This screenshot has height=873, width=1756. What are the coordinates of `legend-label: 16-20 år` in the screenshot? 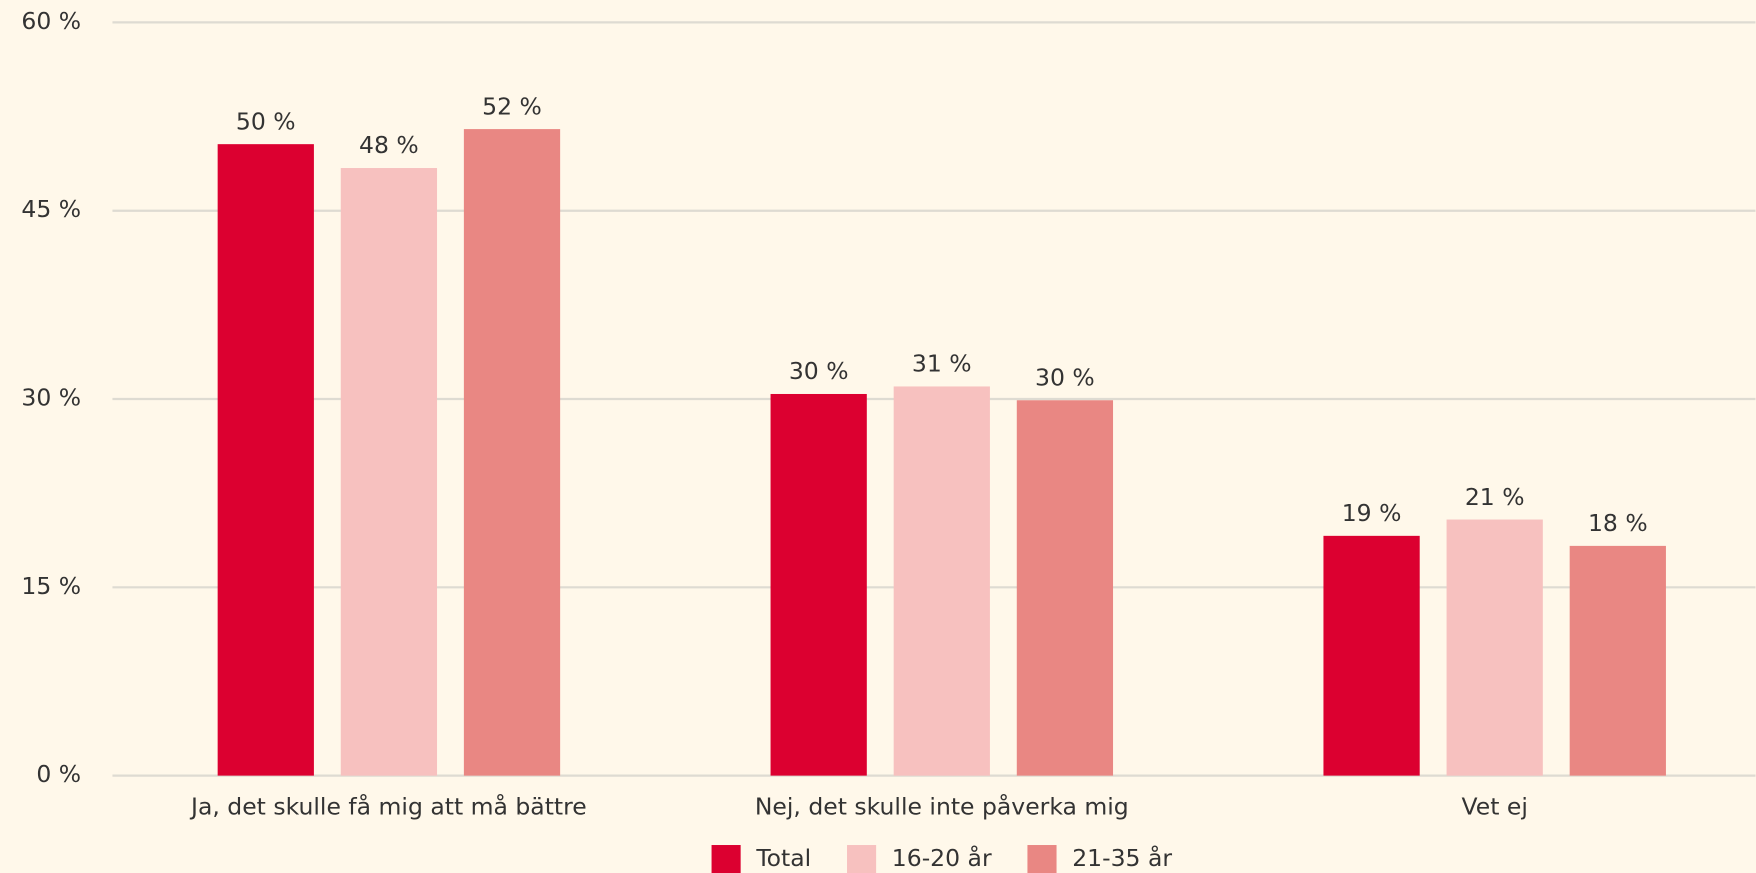 It's located at (942, 858).